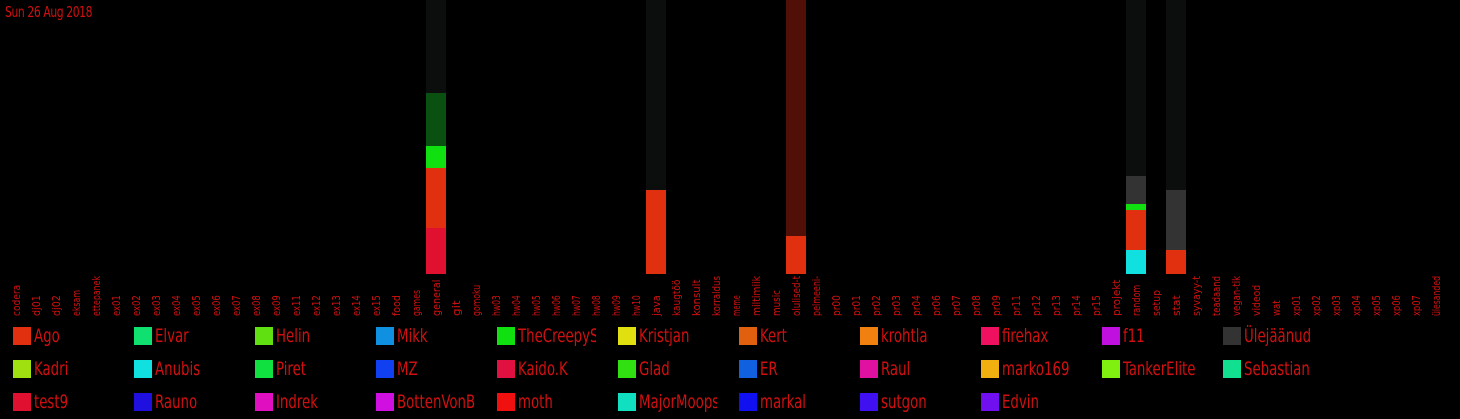 This screenshot has width=1460, height=419. I want to click on legend-label: BottenVonBot, so click(436, 402).